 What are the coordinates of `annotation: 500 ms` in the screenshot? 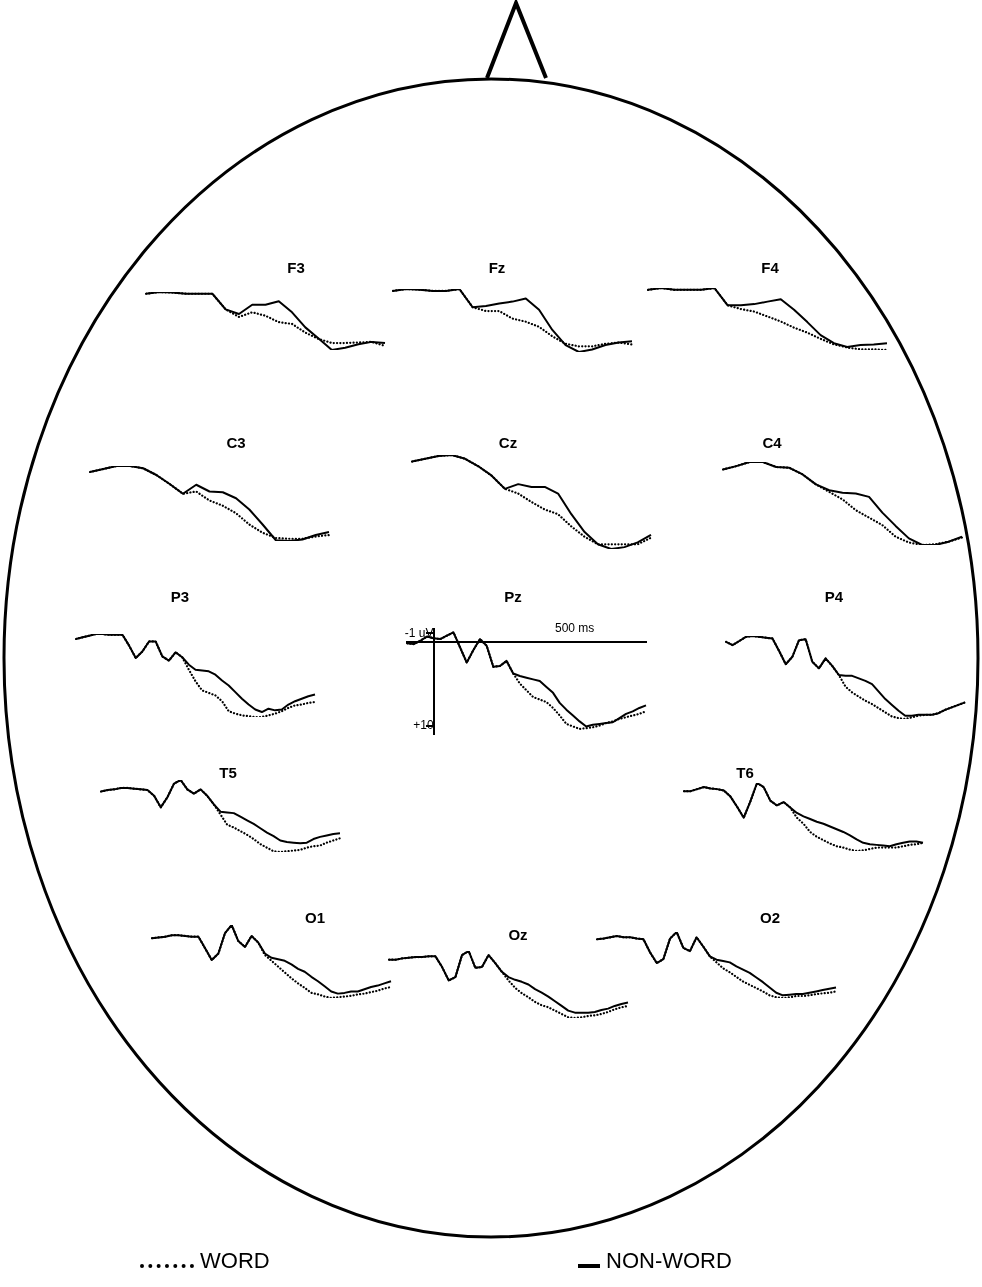 It's located at (575, 628).